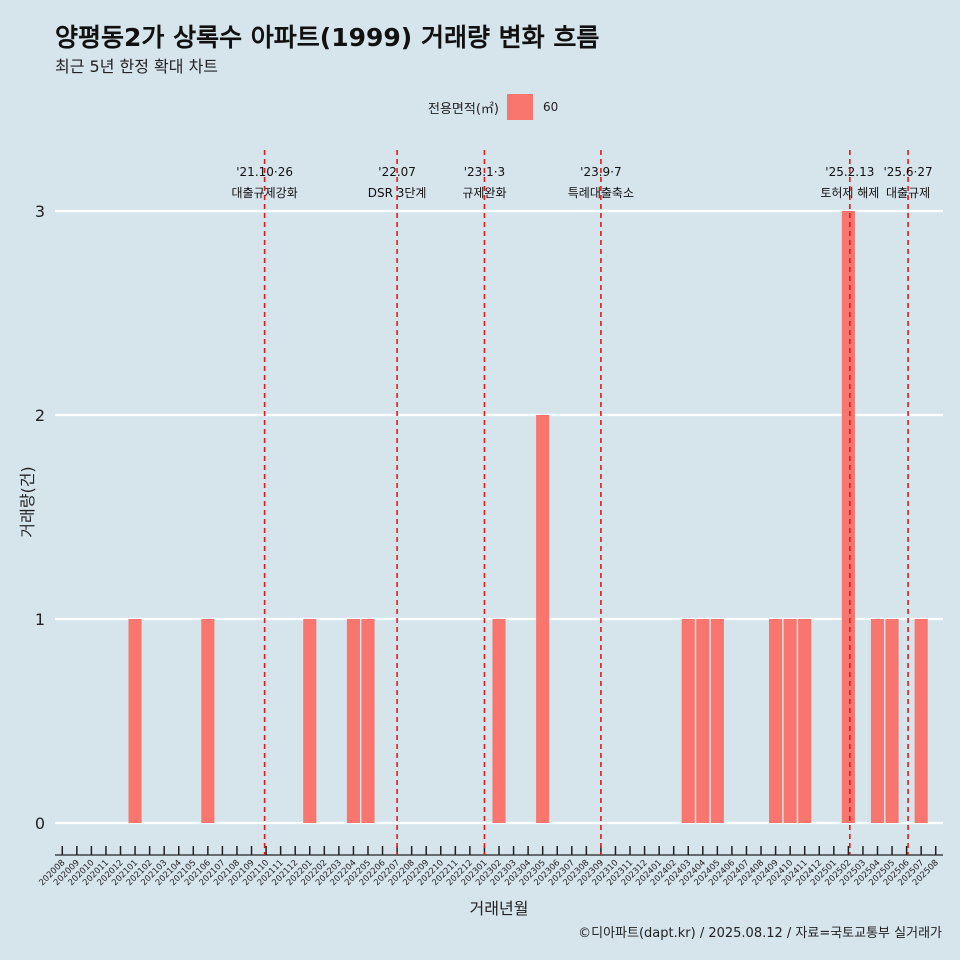 The width and height of the screenshot is (960, 960). Describe the element at coordinates (484, 172) in the screenshot. I see `event-date-label: '23.1·3` at that location.